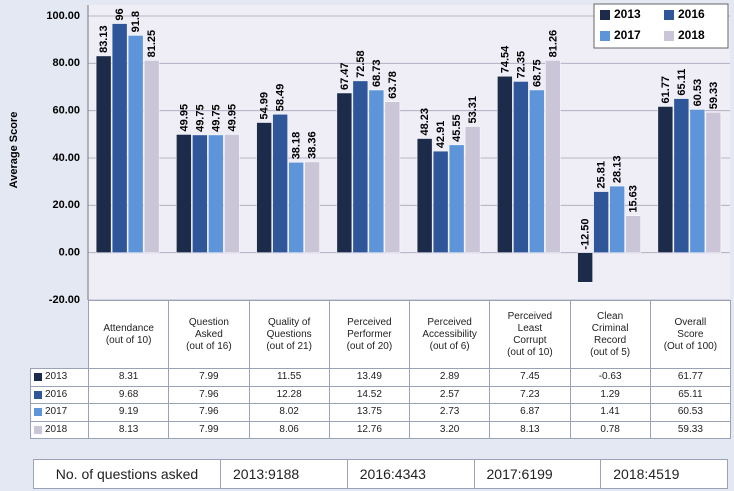 The image size is (734, 491). What do you see at coordinates (410, 474) in the screenshot?
I see `footer-cell: 2016:4343` at bounding box center [410, 474].